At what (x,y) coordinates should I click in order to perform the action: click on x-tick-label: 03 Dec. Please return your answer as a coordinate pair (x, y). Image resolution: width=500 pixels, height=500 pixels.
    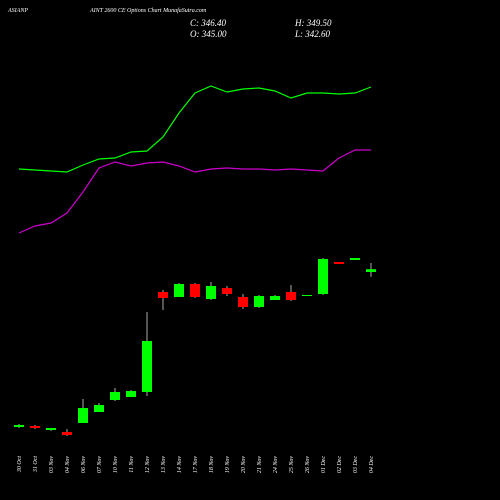
    Looking at the image, I should click on (356, 464).